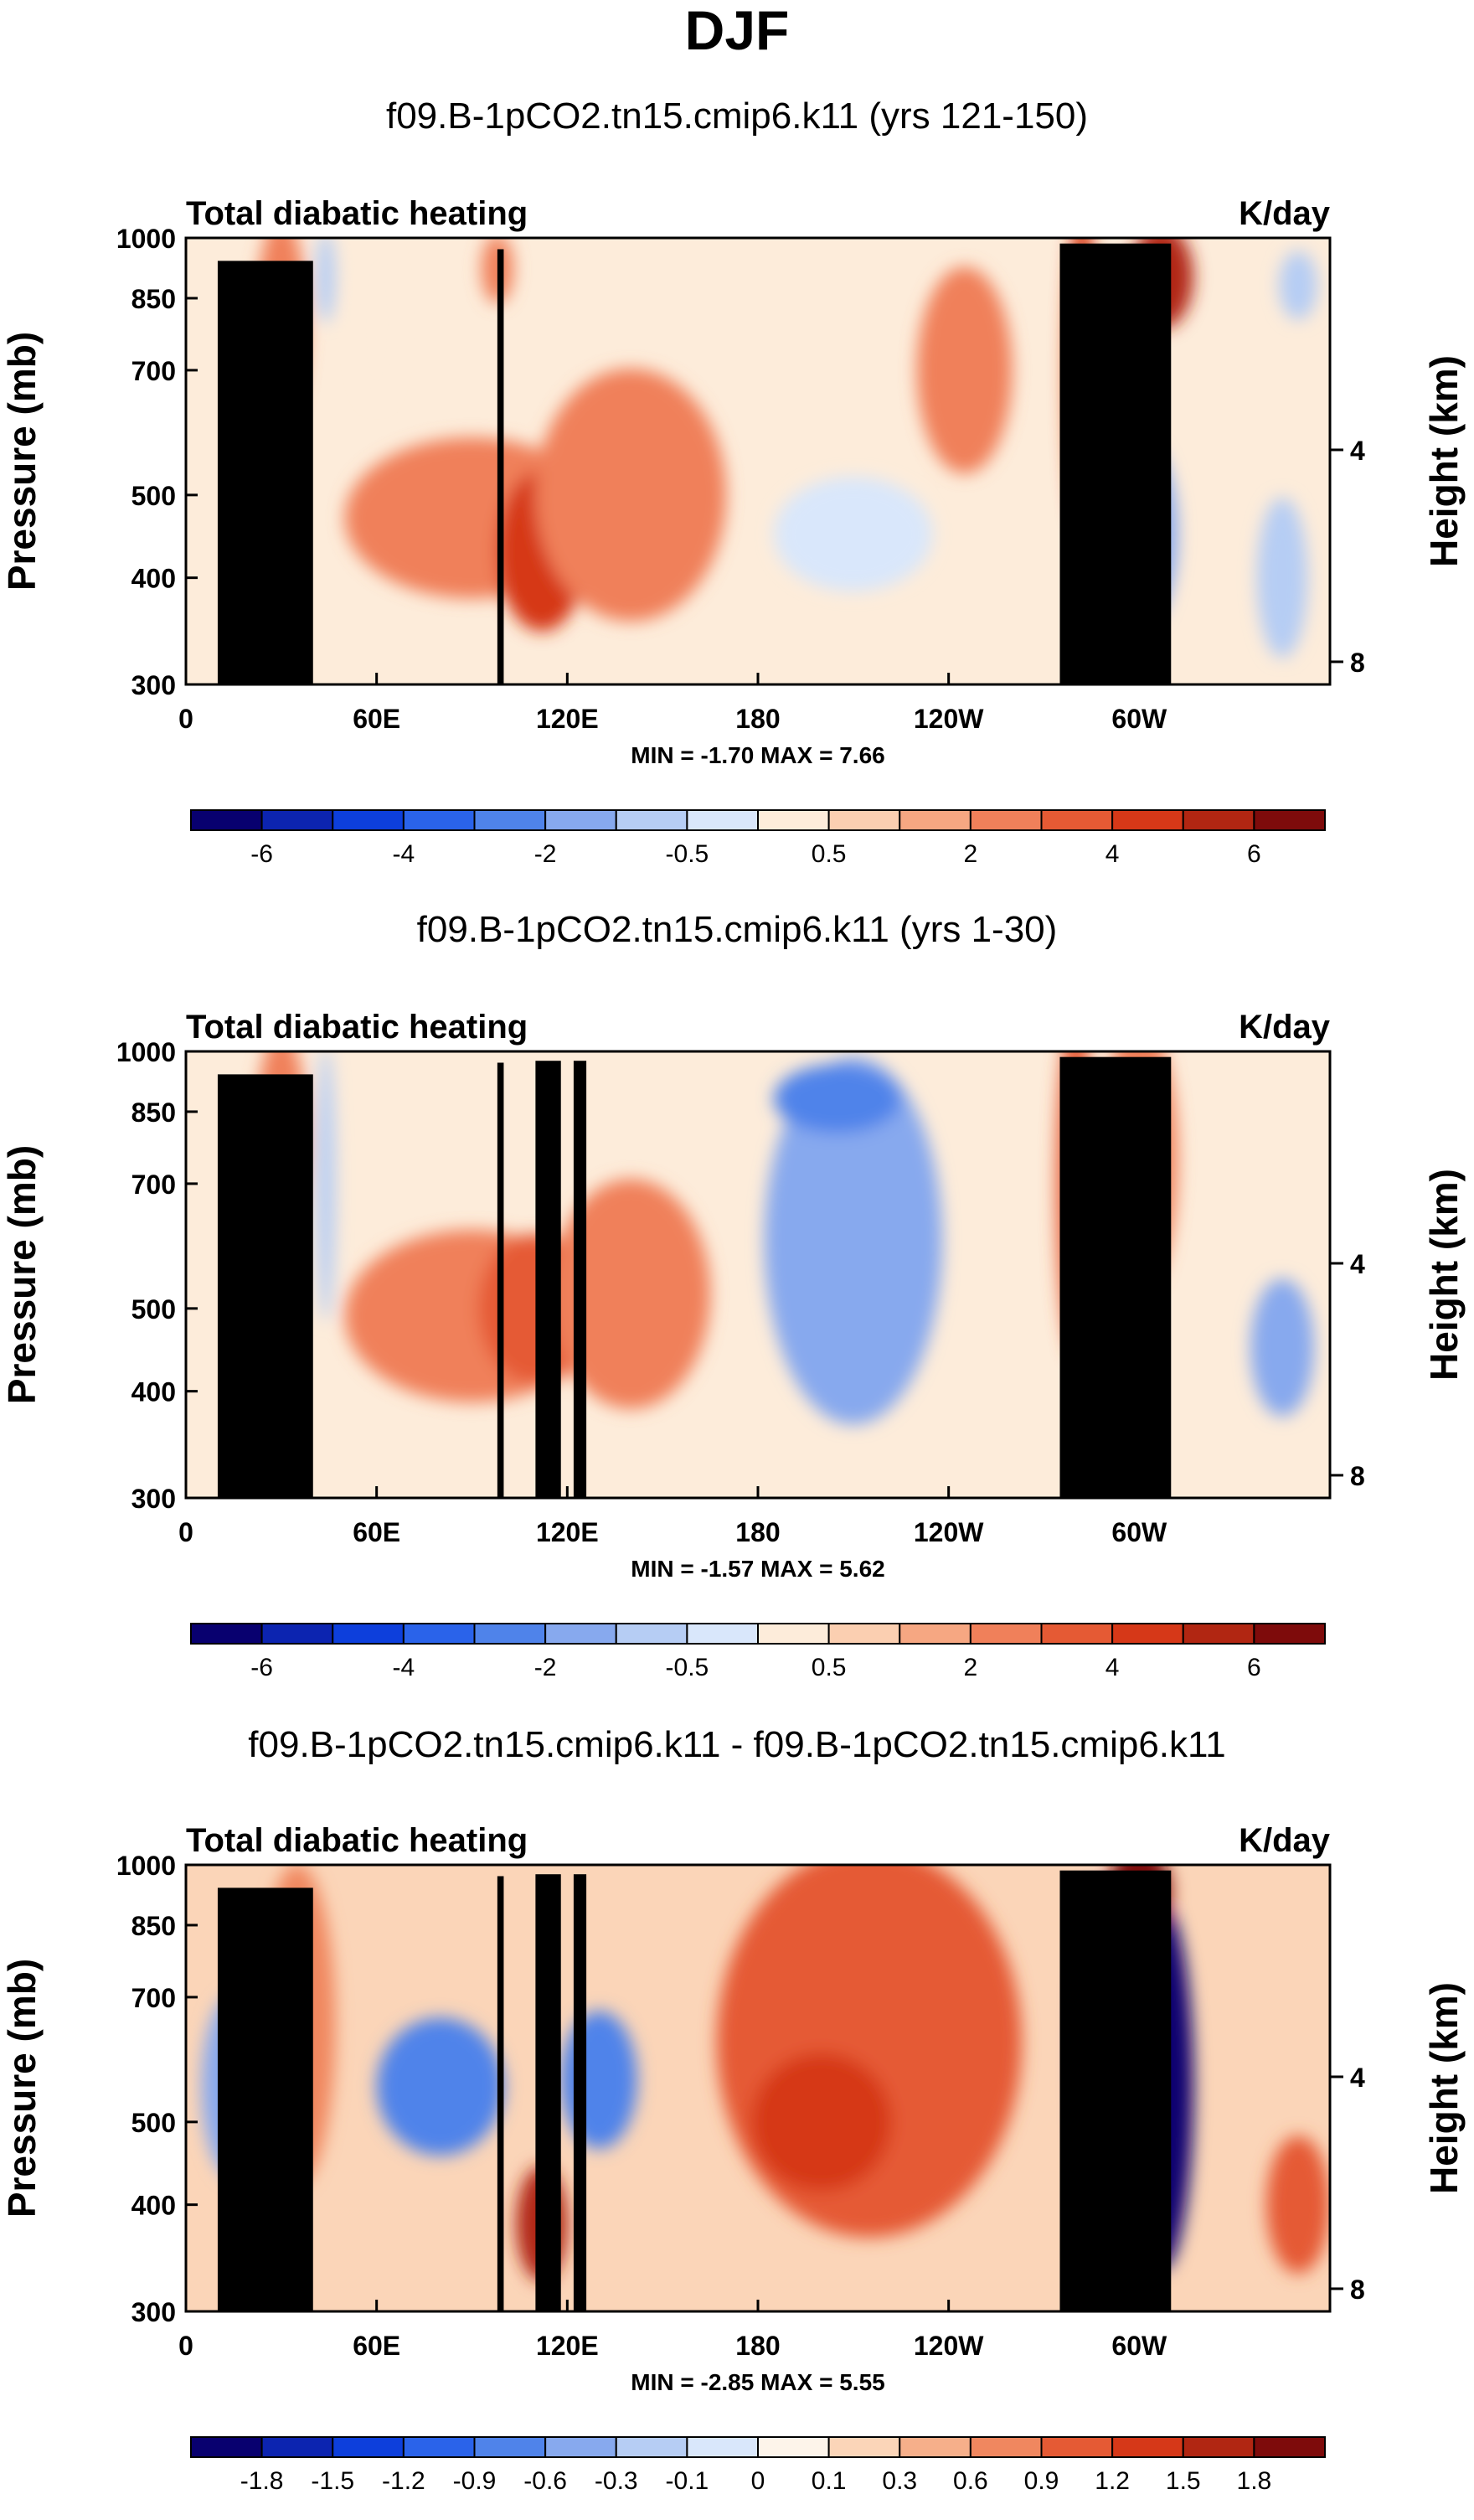 The width and height of the screenshot is (1474, 2520). Describe the element at coordinates (262, 2481) in the screenshot. I see `colorbar-label: -1.8` at that location.